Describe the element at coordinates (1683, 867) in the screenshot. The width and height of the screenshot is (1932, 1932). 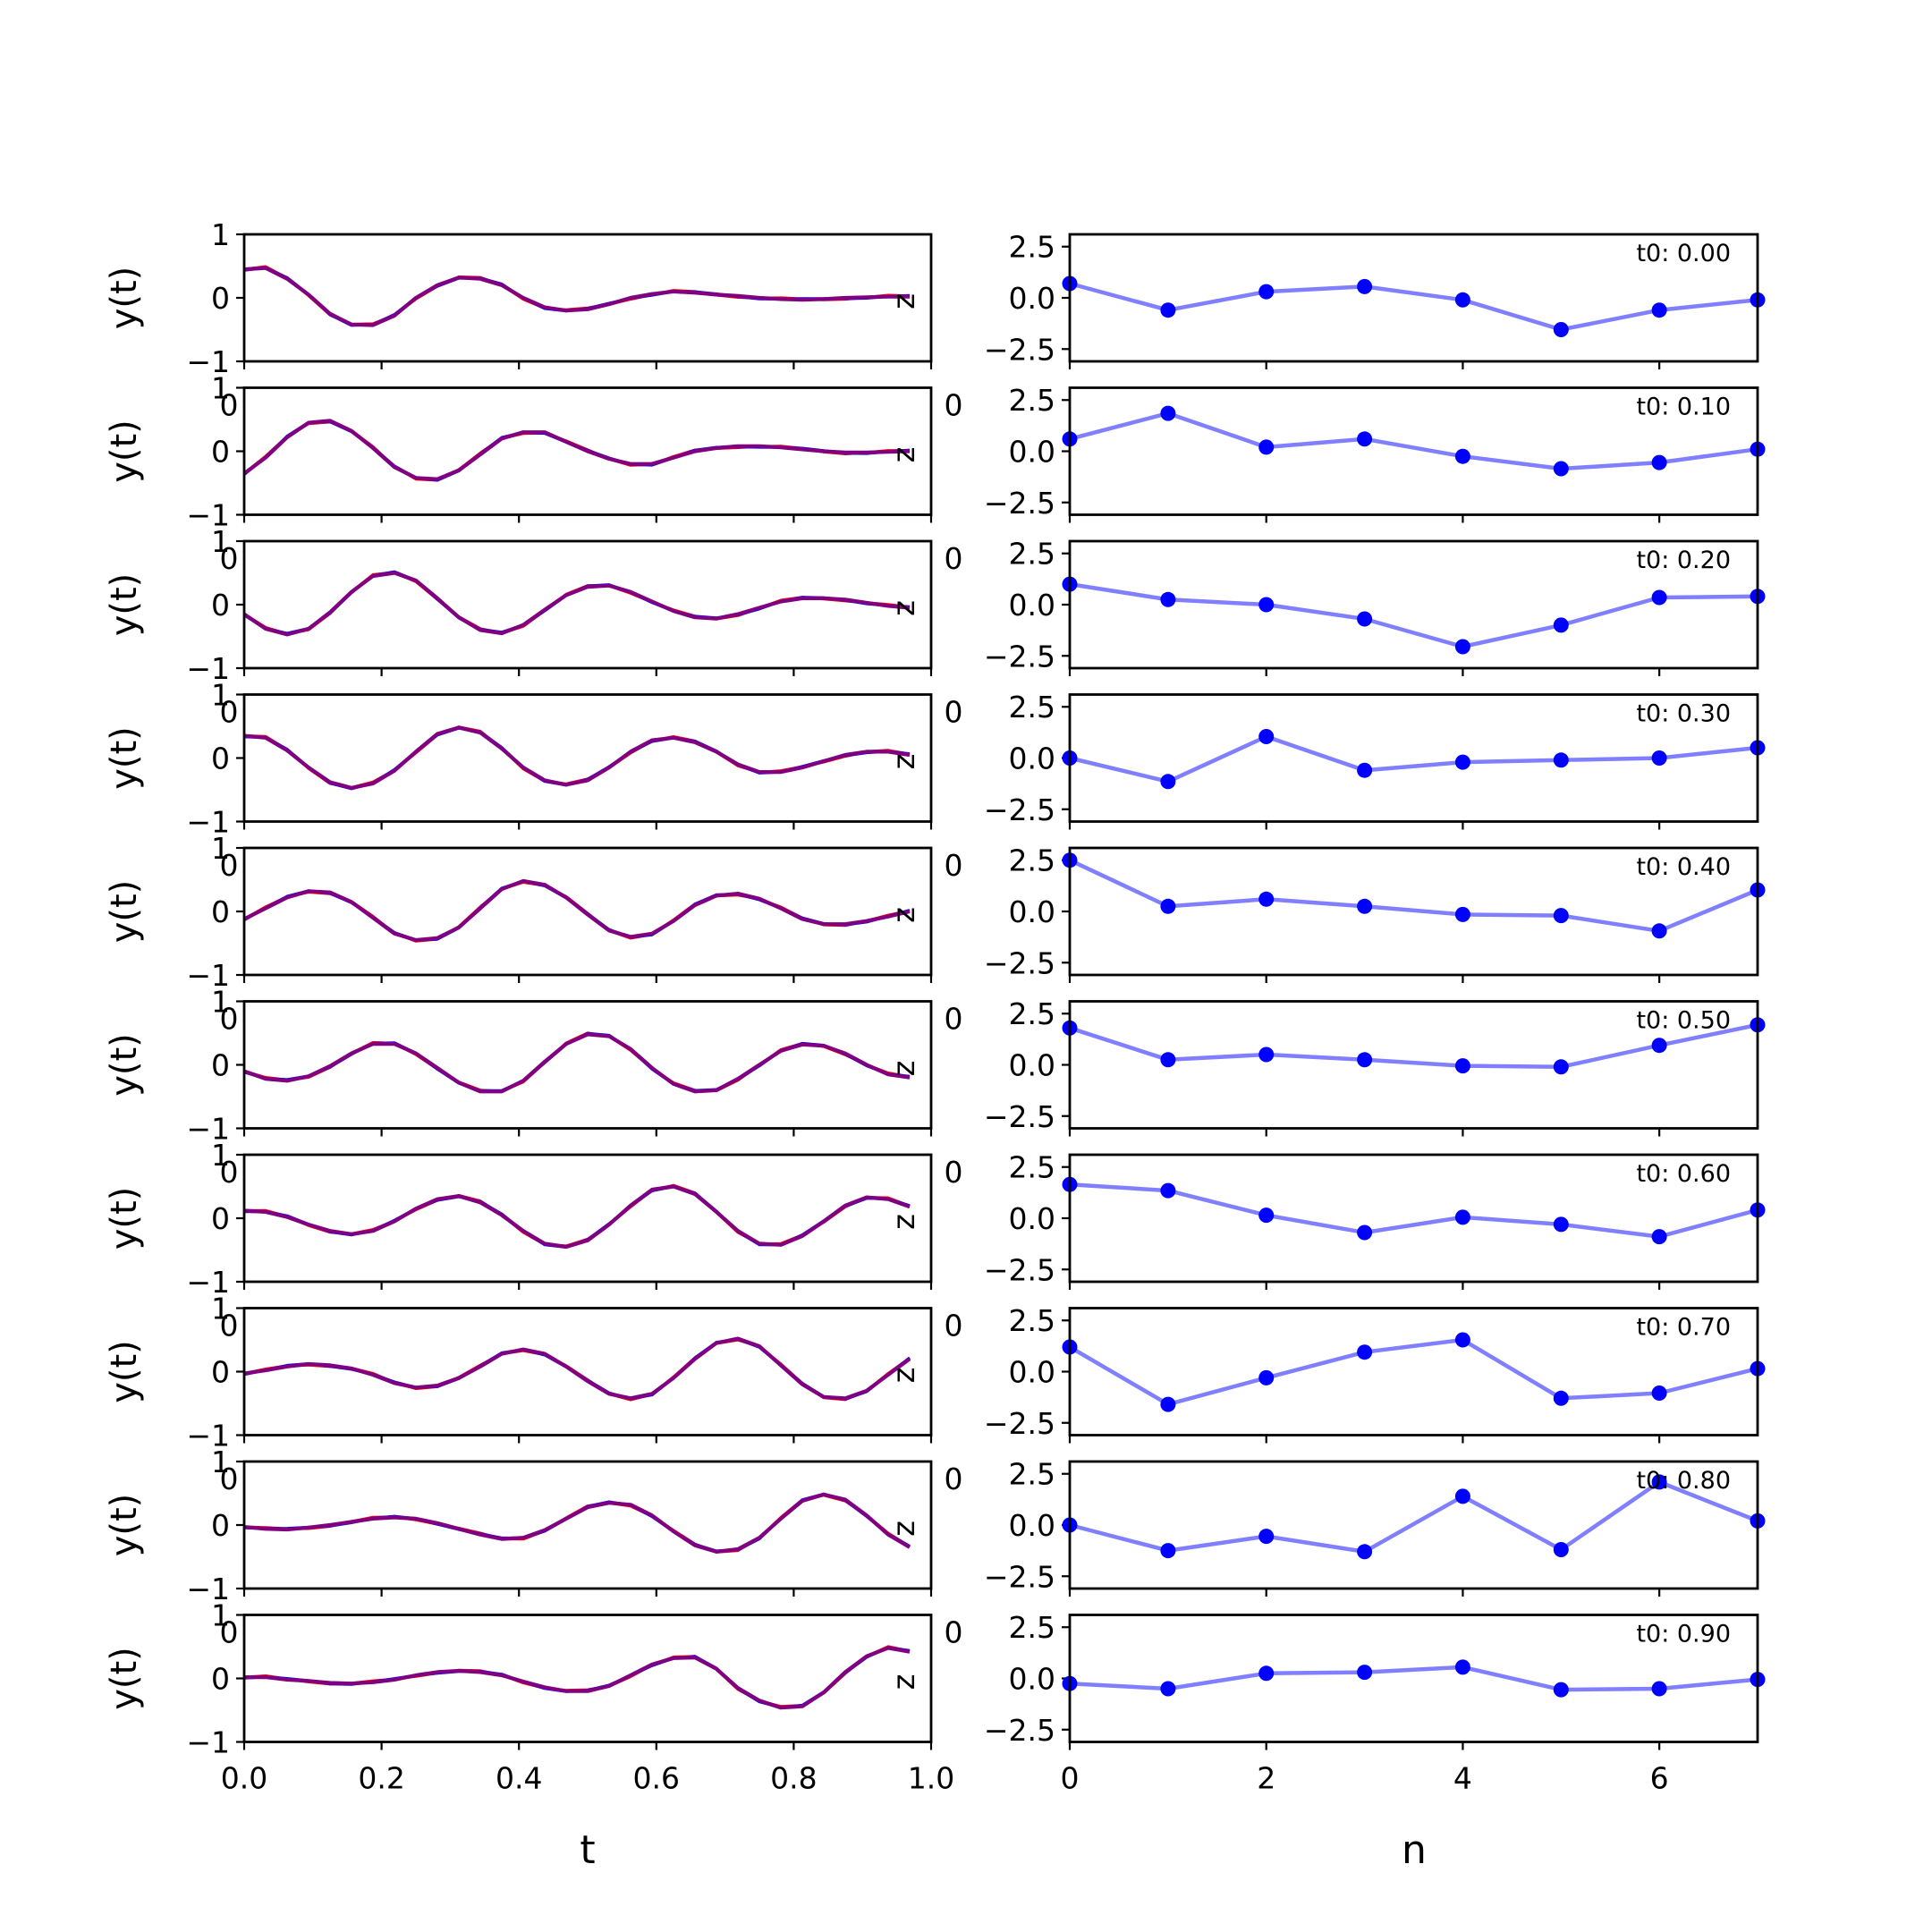
I see `t0-label: t0: 0.40` at that location.